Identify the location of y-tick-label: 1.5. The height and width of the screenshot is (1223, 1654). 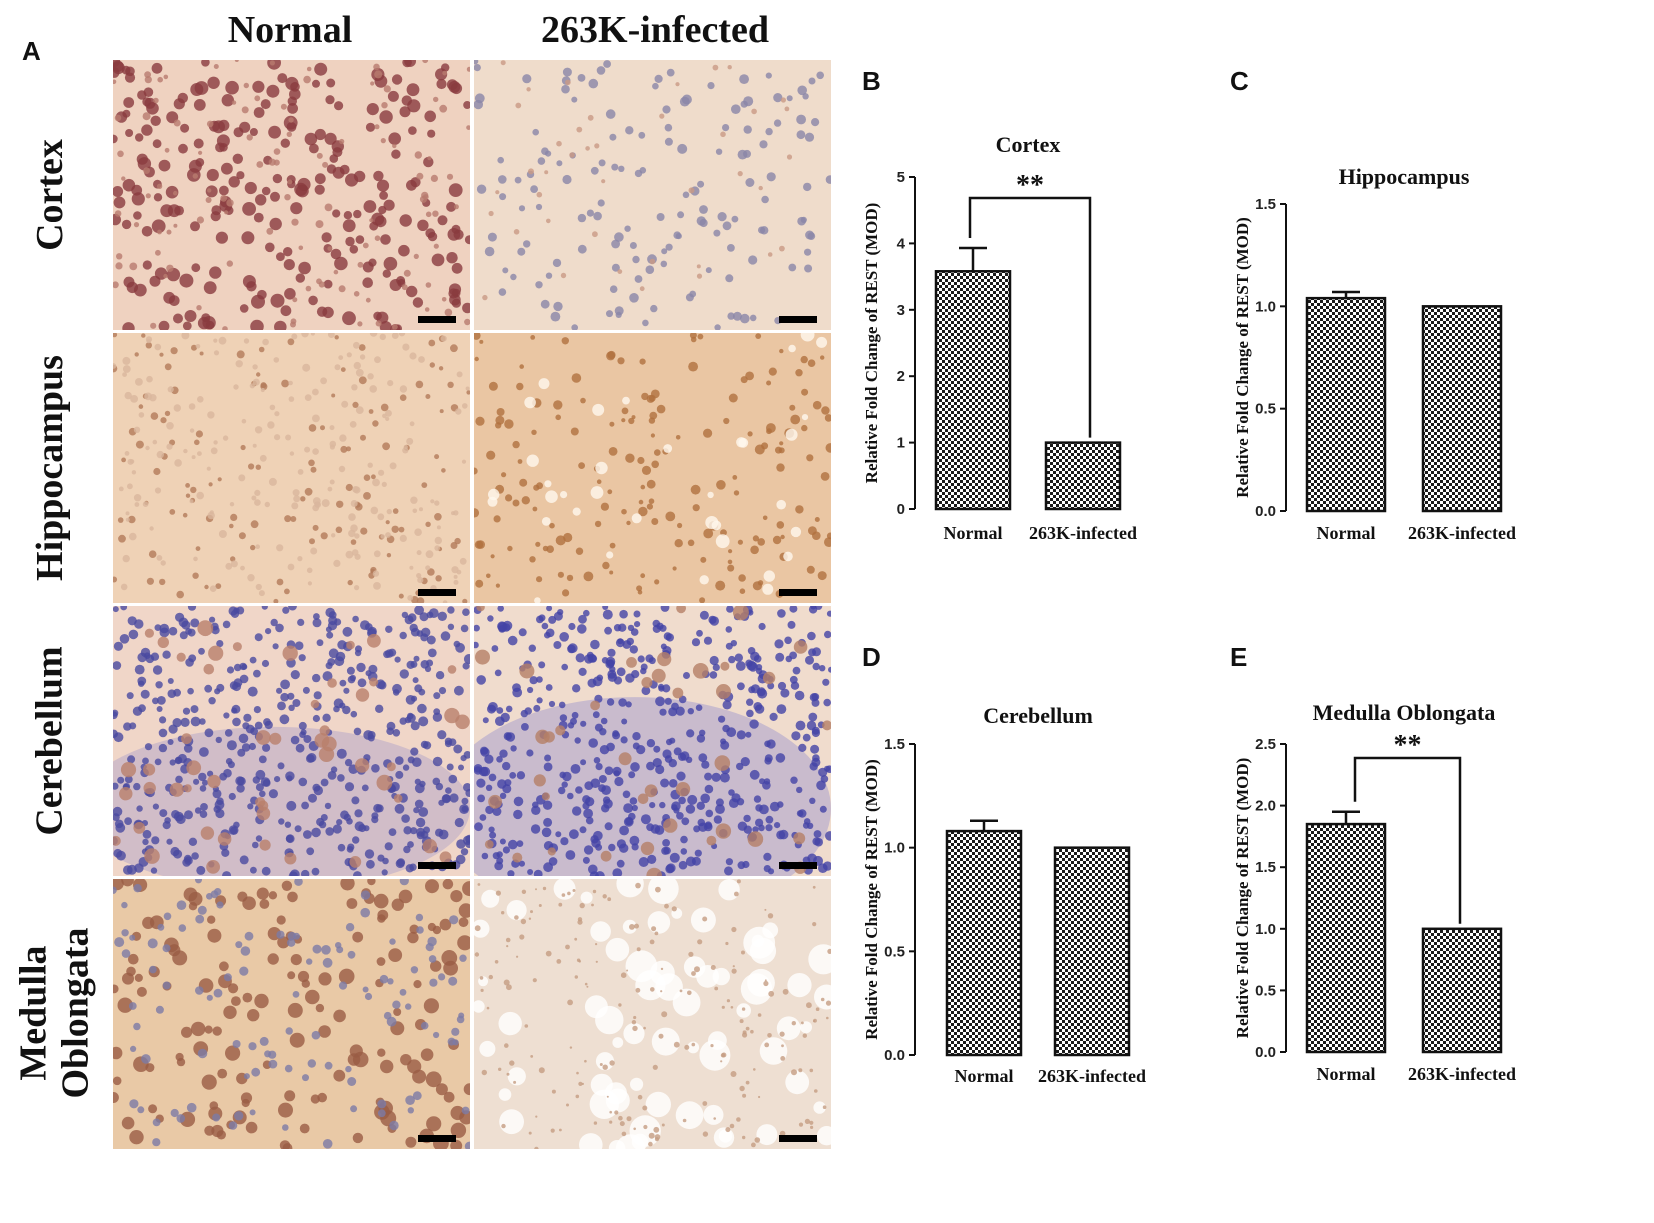
(1265, 867).